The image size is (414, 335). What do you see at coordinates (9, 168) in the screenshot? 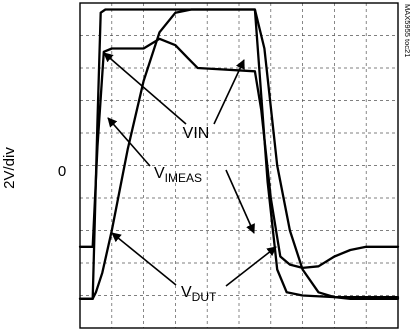
I see `y-axis-label: 2V/div` at bounding box center [9, 168].